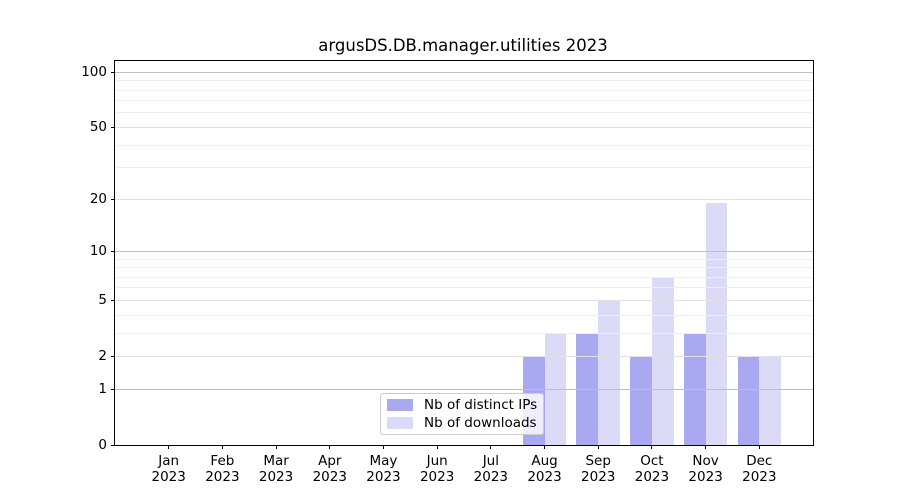  I want to click on x-tick-label-may: May 2023, so click(383, 469).